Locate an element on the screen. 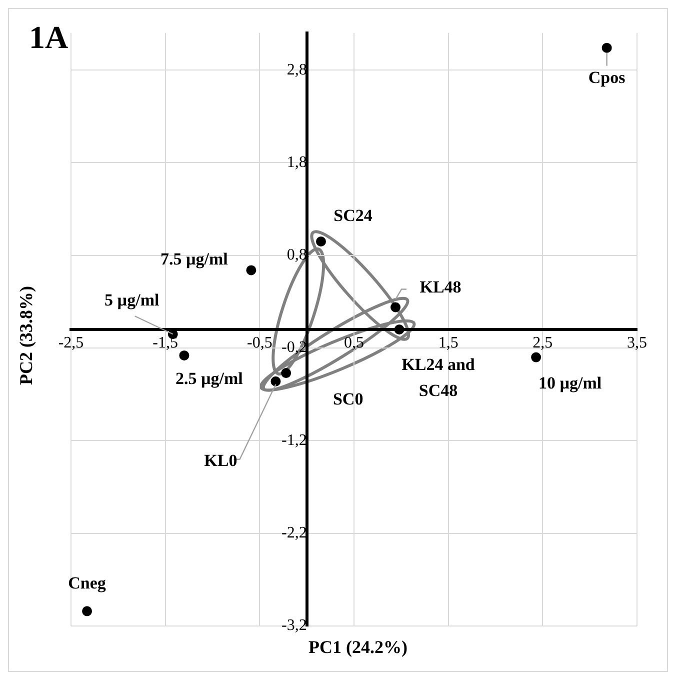 The image size is (678, 682). annotation: 2.5 µg/ml is located at coordinates (209, 378).